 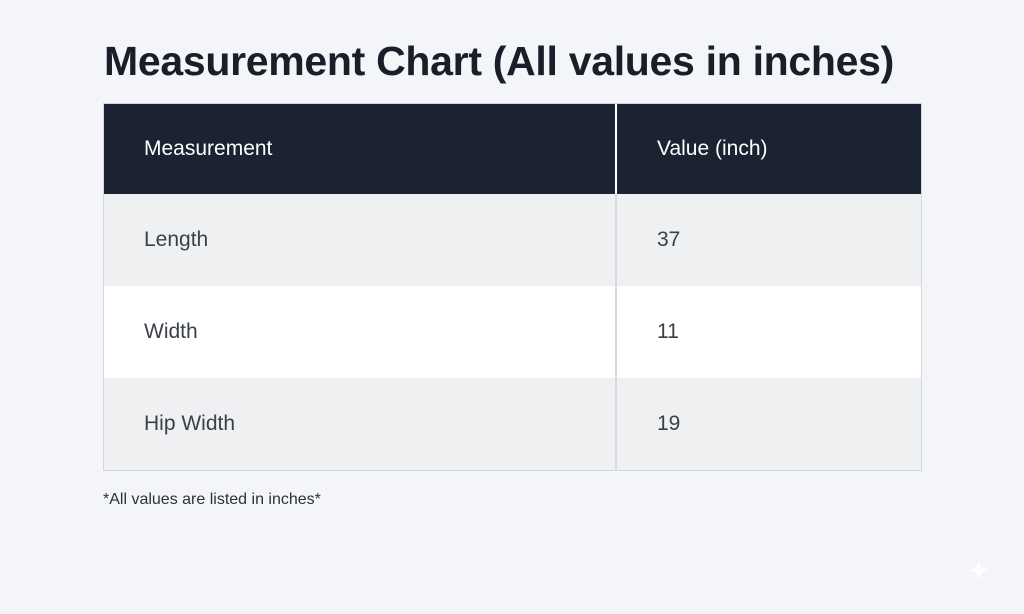 I want to click on table-header-row: Measurement Value (inch), so click(x=512, y=149).